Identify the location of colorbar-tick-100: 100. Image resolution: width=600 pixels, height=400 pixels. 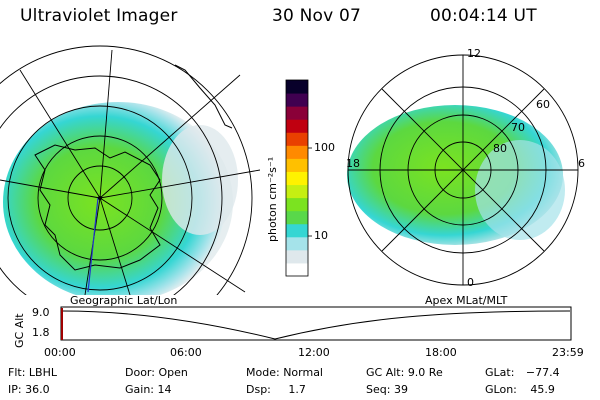
(324, 147).